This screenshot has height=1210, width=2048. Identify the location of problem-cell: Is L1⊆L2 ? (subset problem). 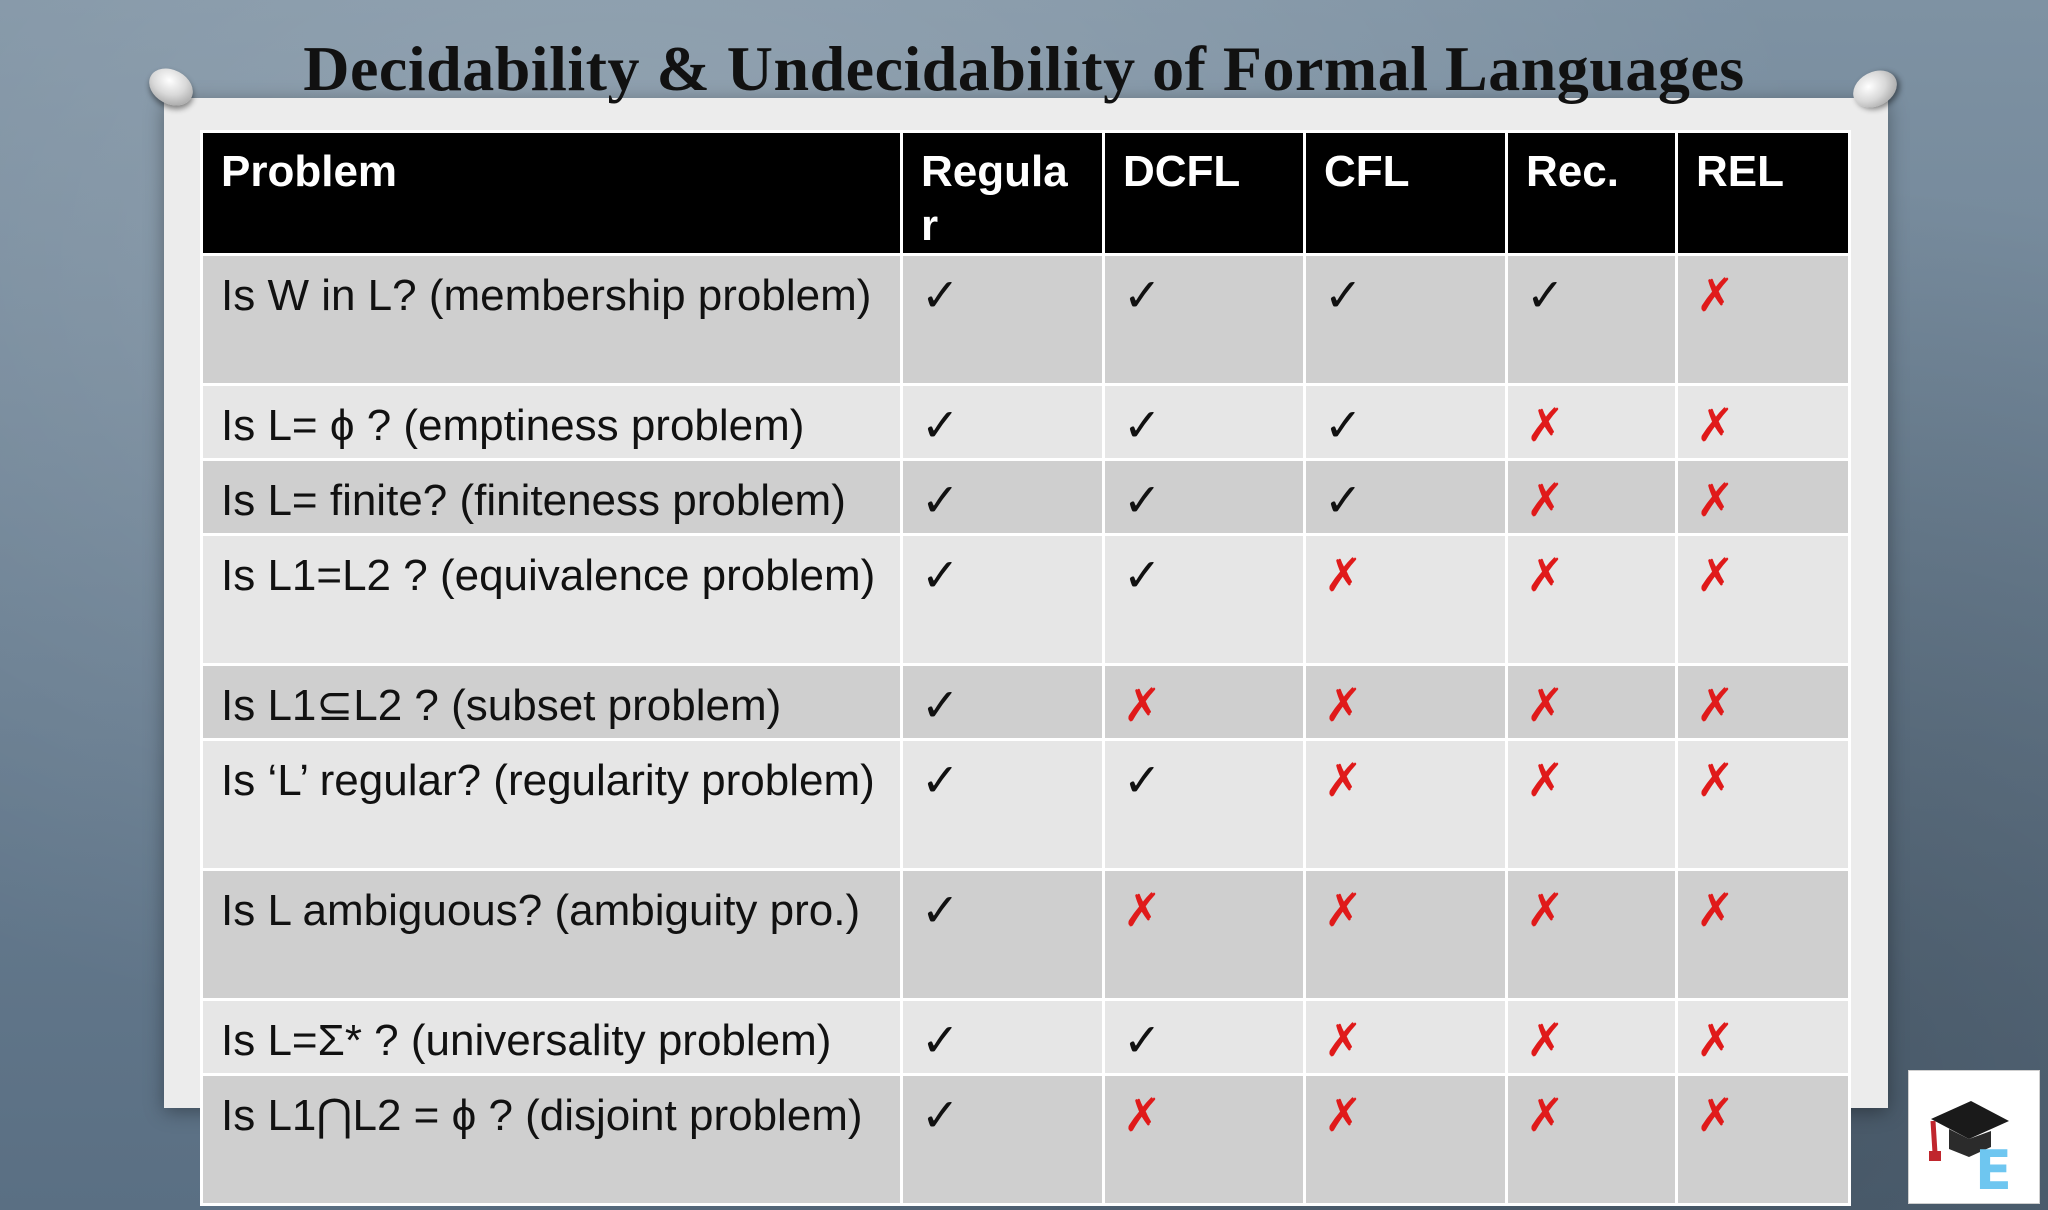
(551, 702).